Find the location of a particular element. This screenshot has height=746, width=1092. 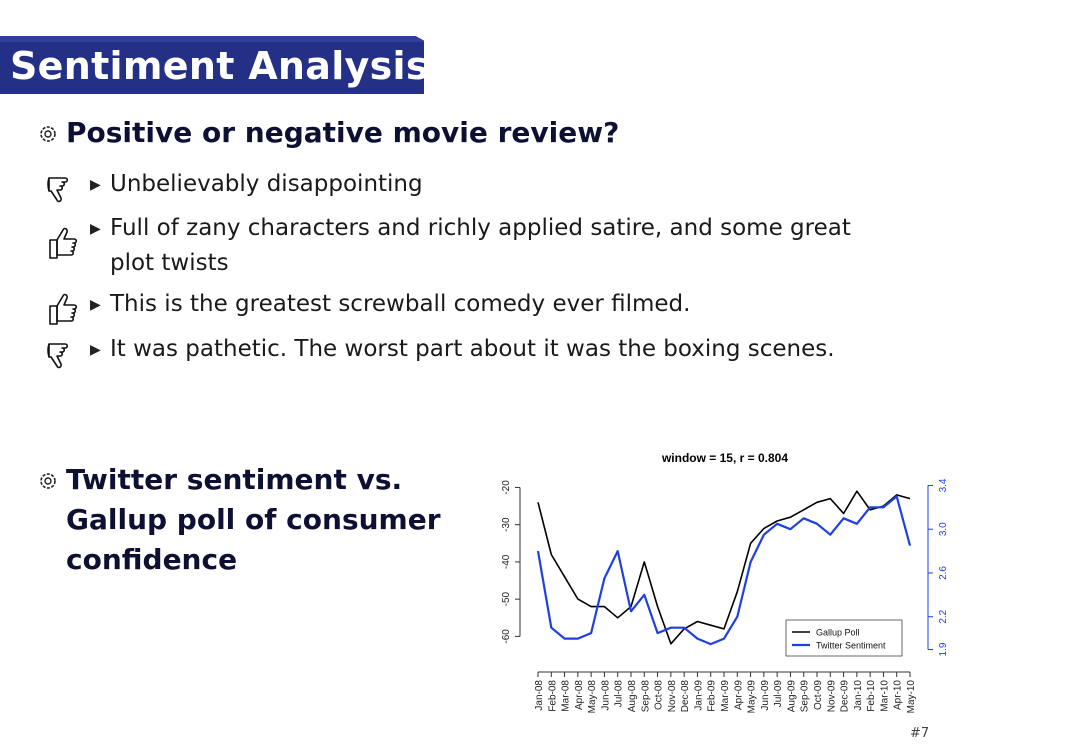

x-tick-label: Apr-10 is located at coordinates (898, 695).